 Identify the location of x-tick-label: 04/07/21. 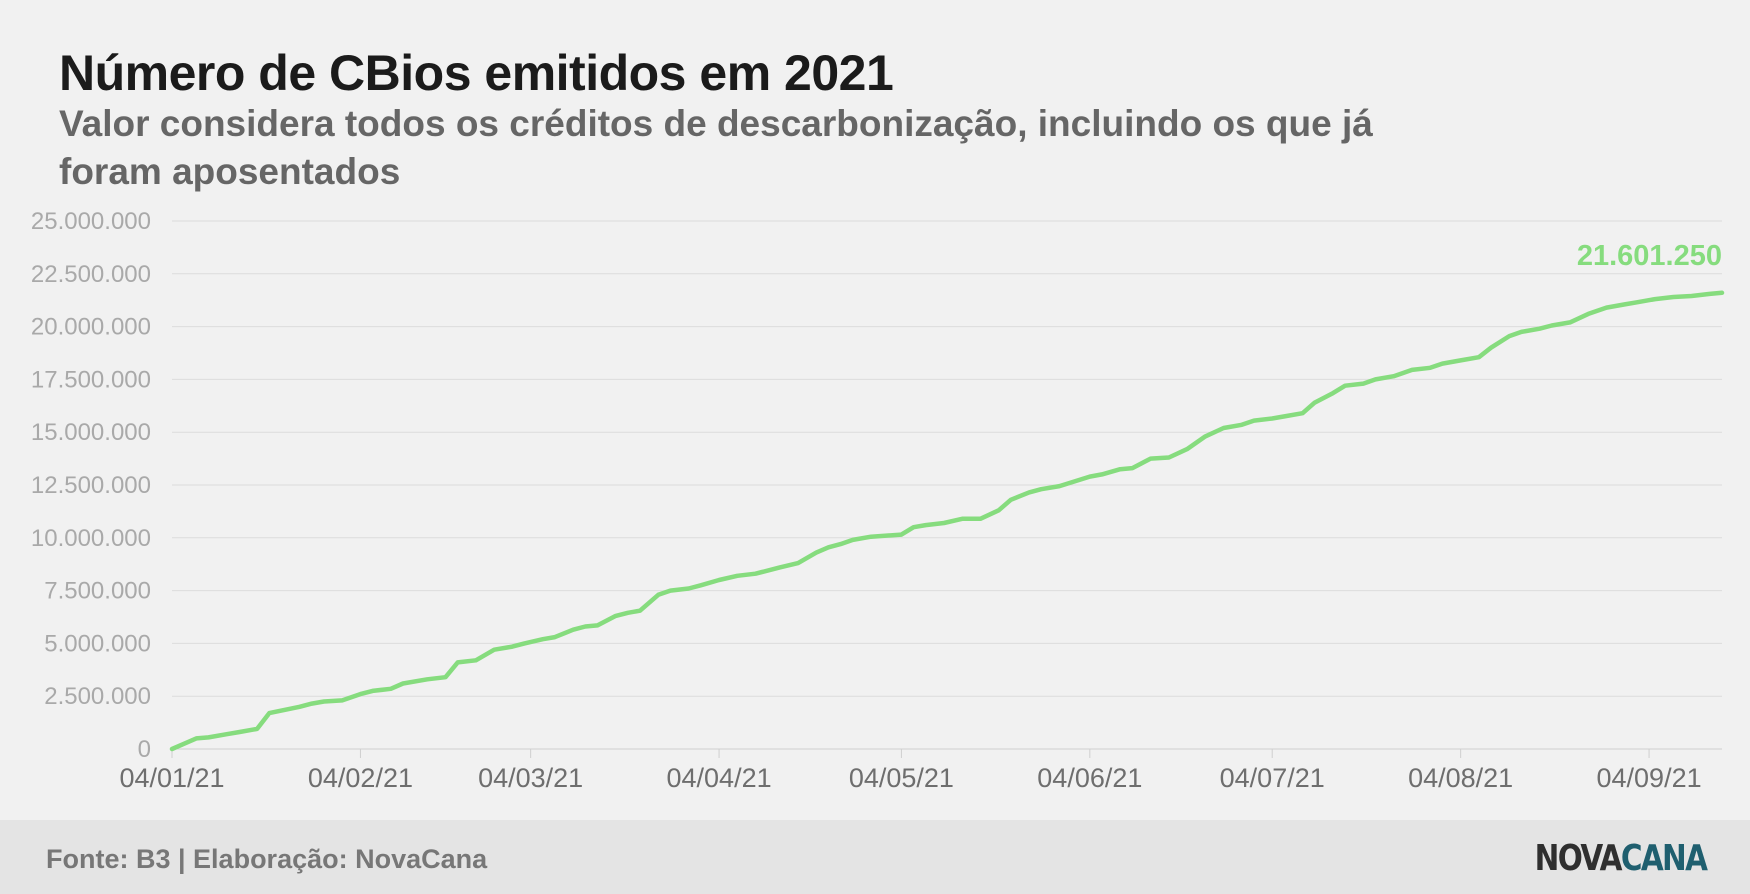
(1272, 778).